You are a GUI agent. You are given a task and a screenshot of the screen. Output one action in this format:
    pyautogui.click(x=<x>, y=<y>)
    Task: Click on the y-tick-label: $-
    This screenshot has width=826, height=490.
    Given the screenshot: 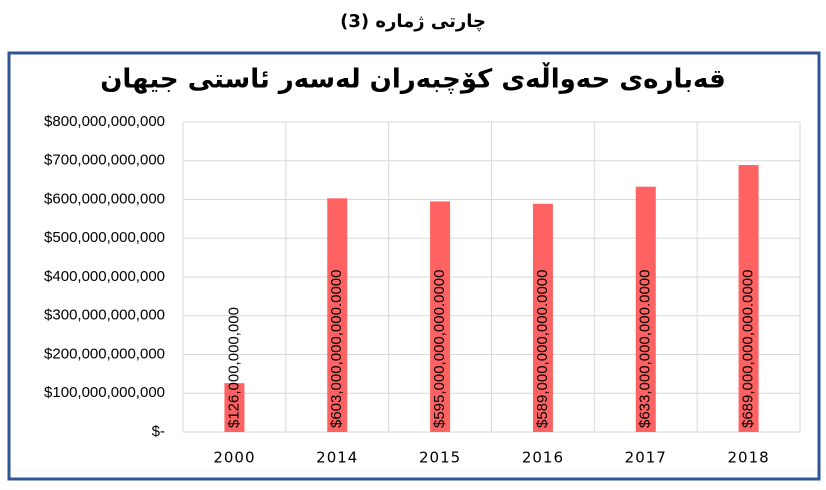 What is the action you would take?
    pyautogui.click(x=158, y=431)
    